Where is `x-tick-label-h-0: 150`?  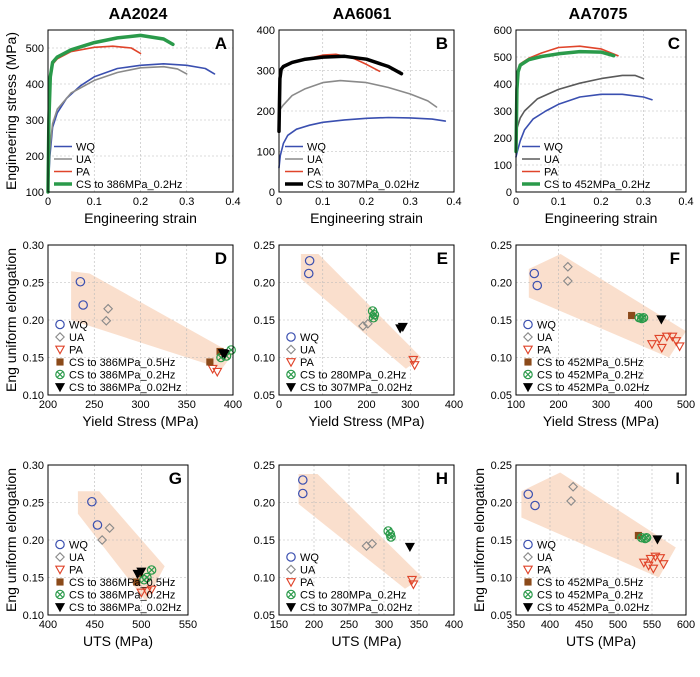 x-tick-label-h-0: 150 is located at coordinates (279, 625).